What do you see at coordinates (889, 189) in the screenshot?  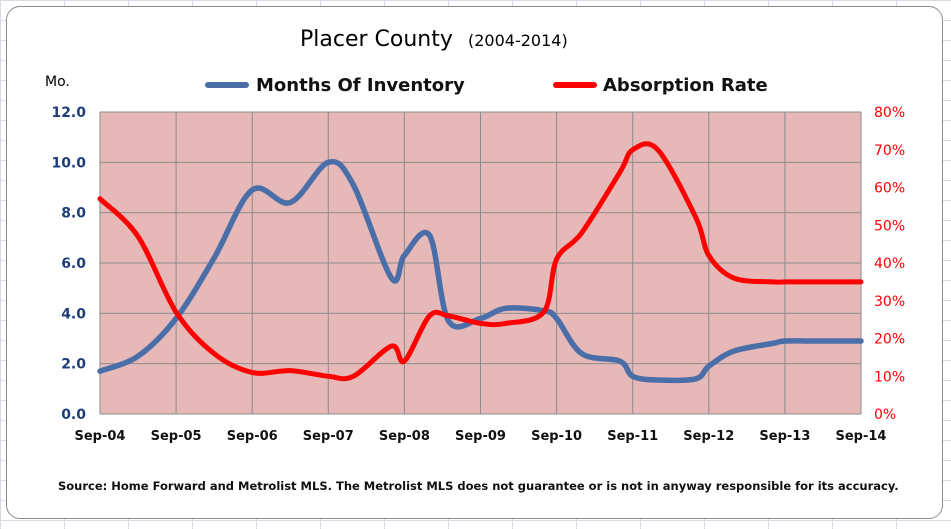 I see `right-tick-label: 60%` at bounding box center [889, 189].